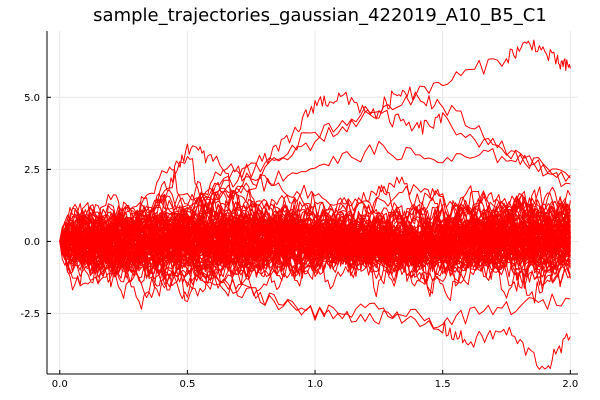 Image resolution: width=600 pixels, height=400 pixels. What do you see at coordinates (443, 384) in the screenshot?
I see `x-tick-label: 1.5` at bounding box center [443, 384].